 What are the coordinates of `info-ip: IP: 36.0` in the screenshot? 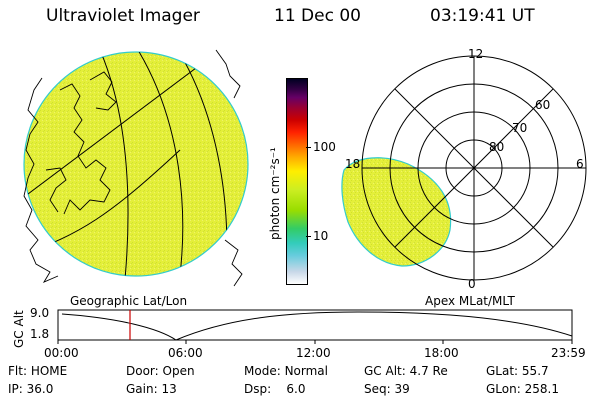 It's located at (31, 389).